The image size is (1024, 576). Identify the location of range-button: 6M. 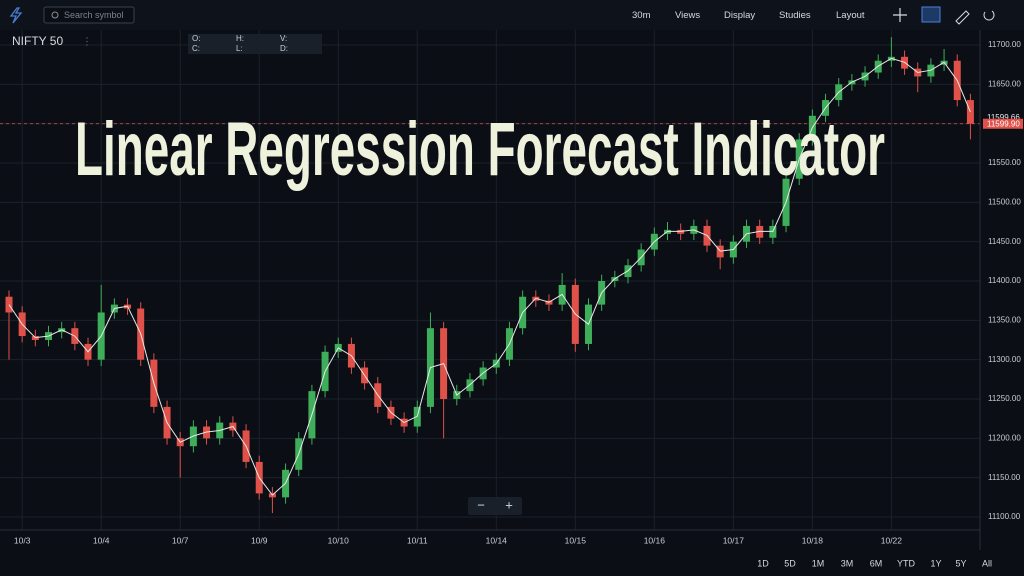
(876, 563).